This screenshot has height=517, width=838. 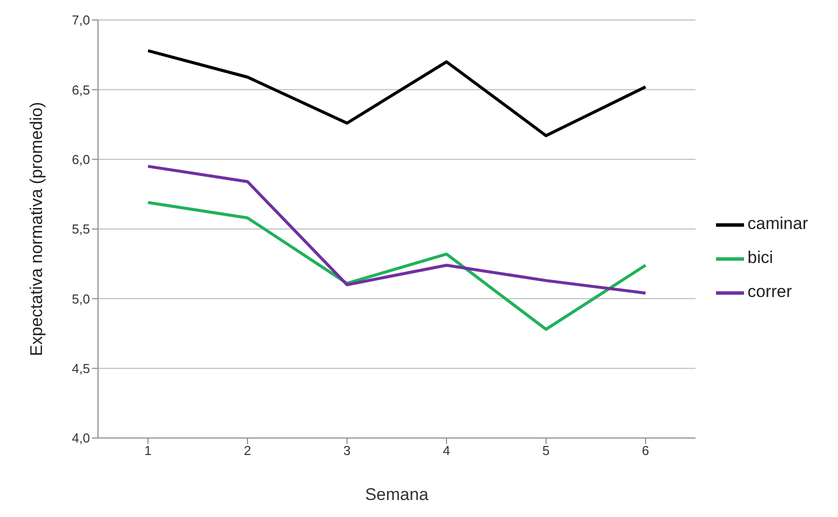 What do you see at coordinates (646, 450) in the screenshot?
I see `x-tick-label: 6` at bounding box center [646, 450].